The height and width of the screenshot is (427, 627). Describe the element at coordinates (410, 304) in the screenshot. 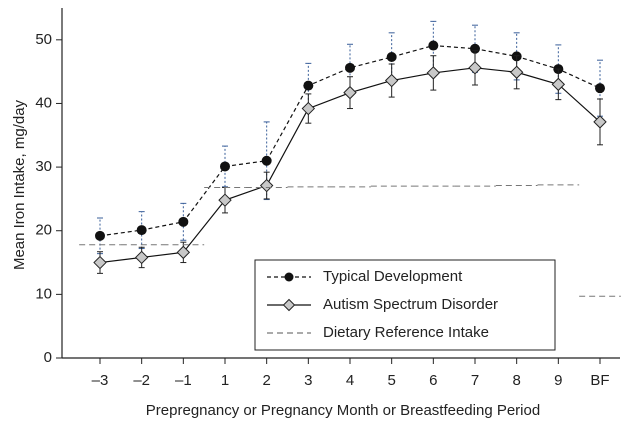

I see `legend-label: Autism Spectrum Disorder` at that location.